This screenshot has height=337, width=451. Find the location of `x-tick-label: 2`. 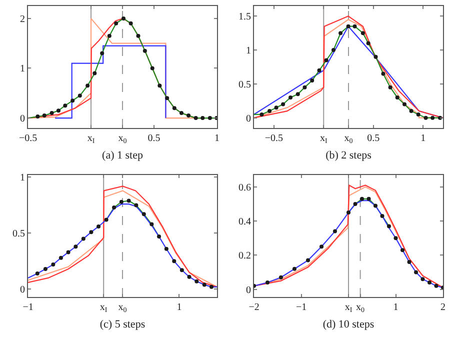

x-tick-label: 2 is located at coordinates (443, 307).